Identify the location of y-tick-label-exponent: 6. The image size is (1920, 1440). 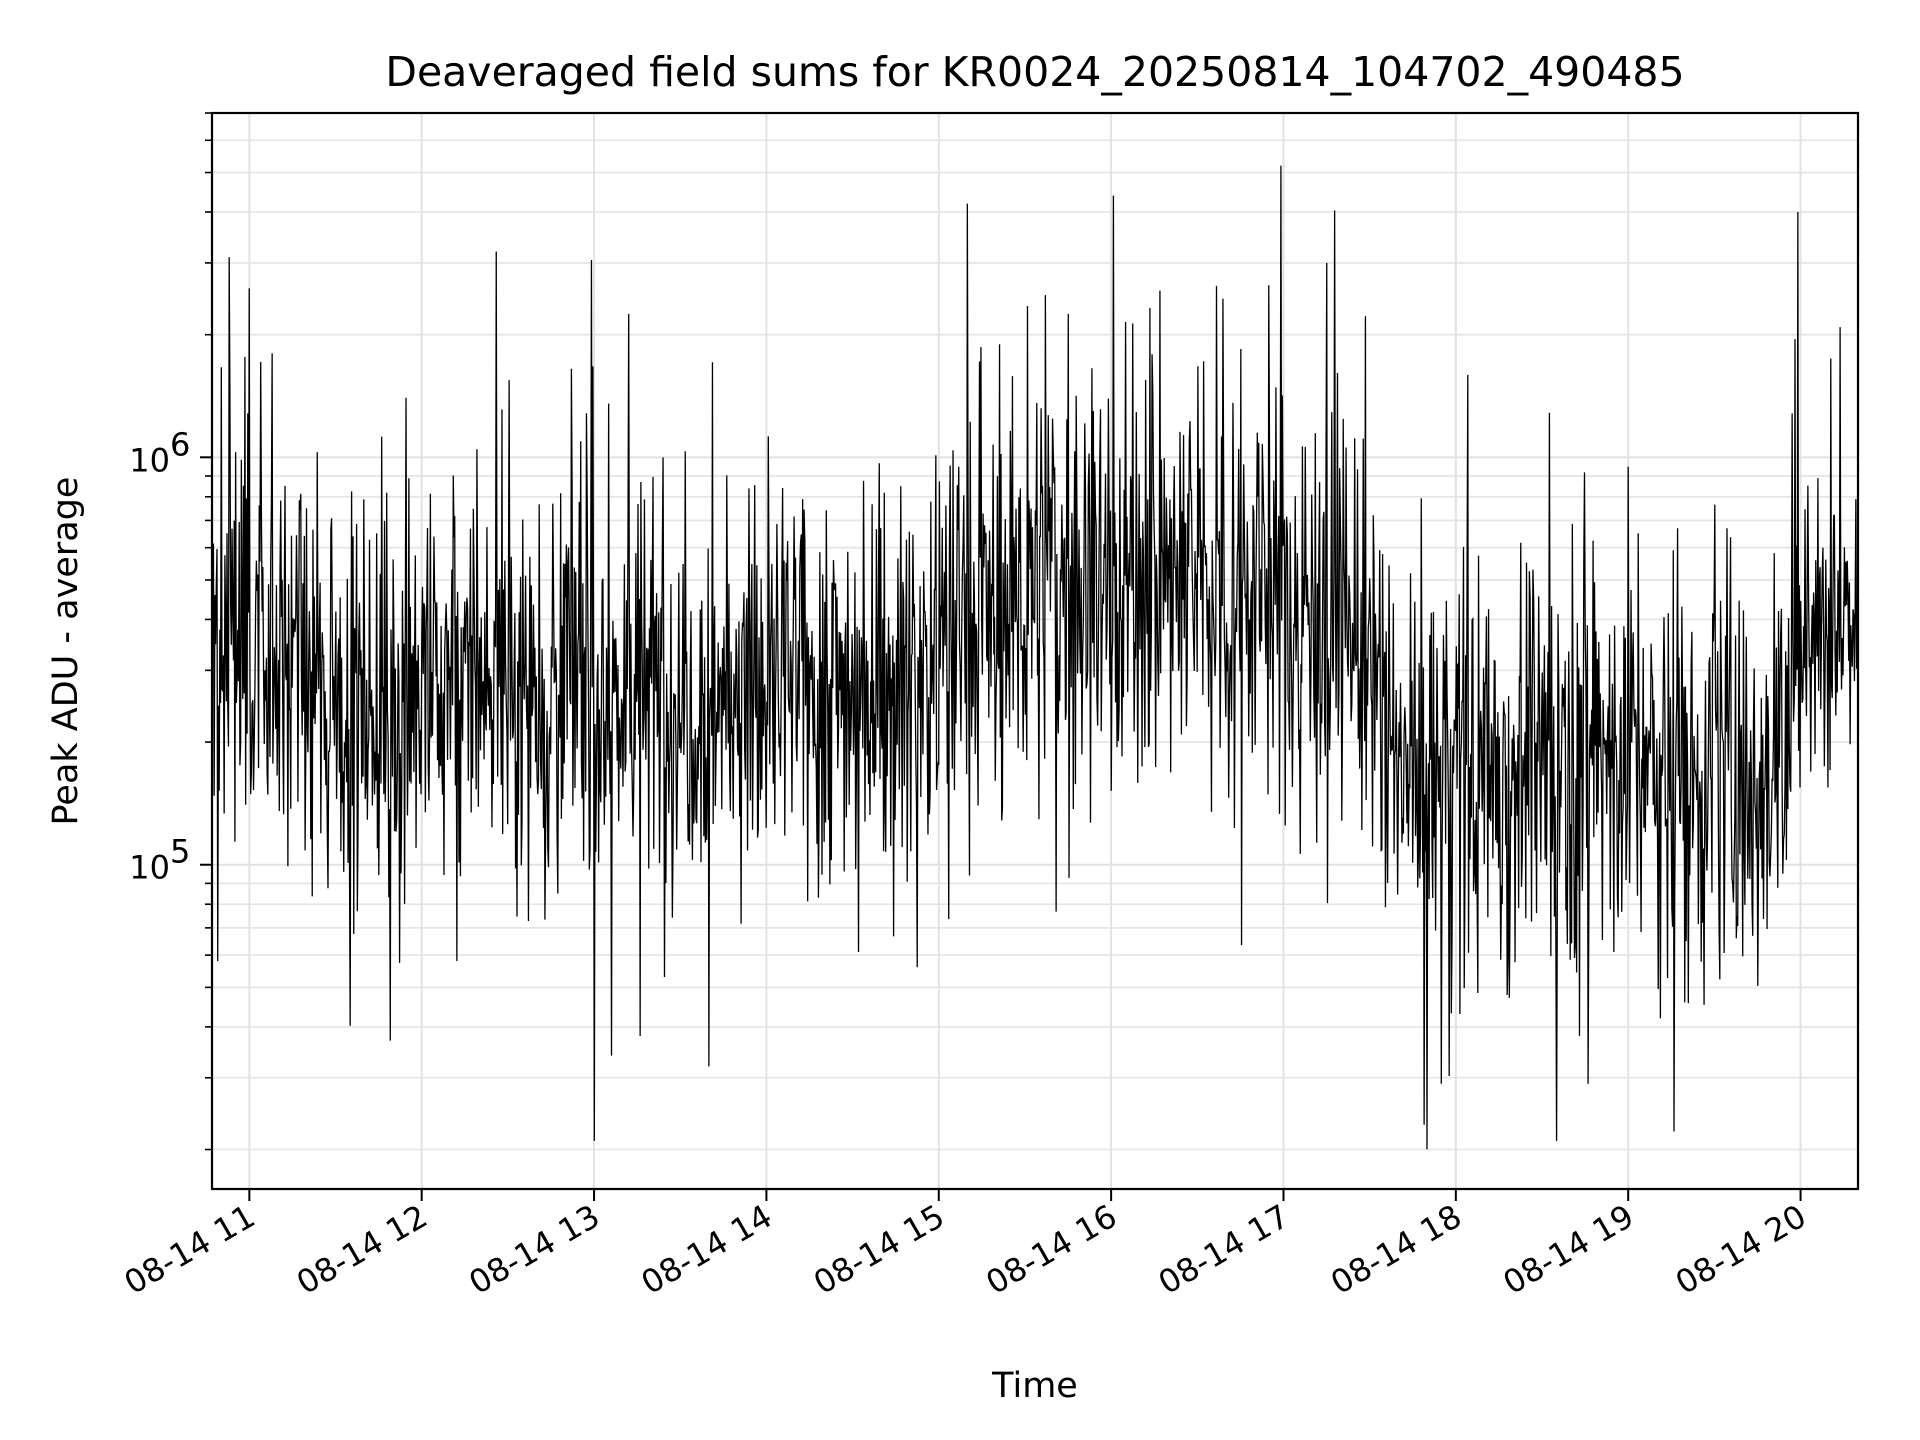
(180, 444).